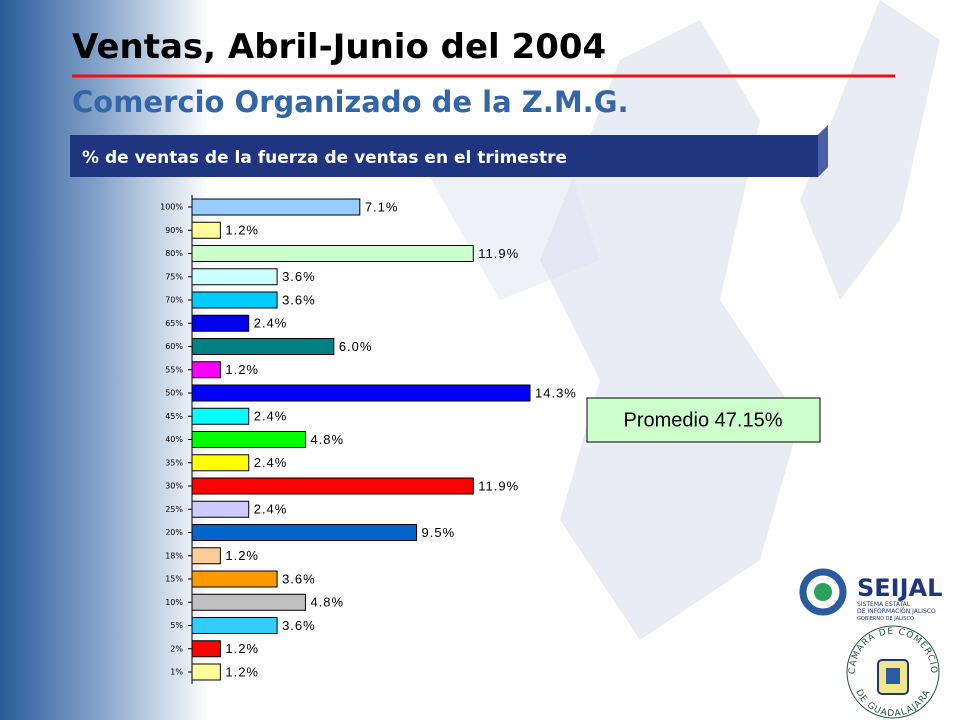 The width and height of the screenshot is (960, 720). What do you see at coordinates (356, 346) in the screenshot?
I see `value-label: 6.0%` at bounding box center [356, 346].